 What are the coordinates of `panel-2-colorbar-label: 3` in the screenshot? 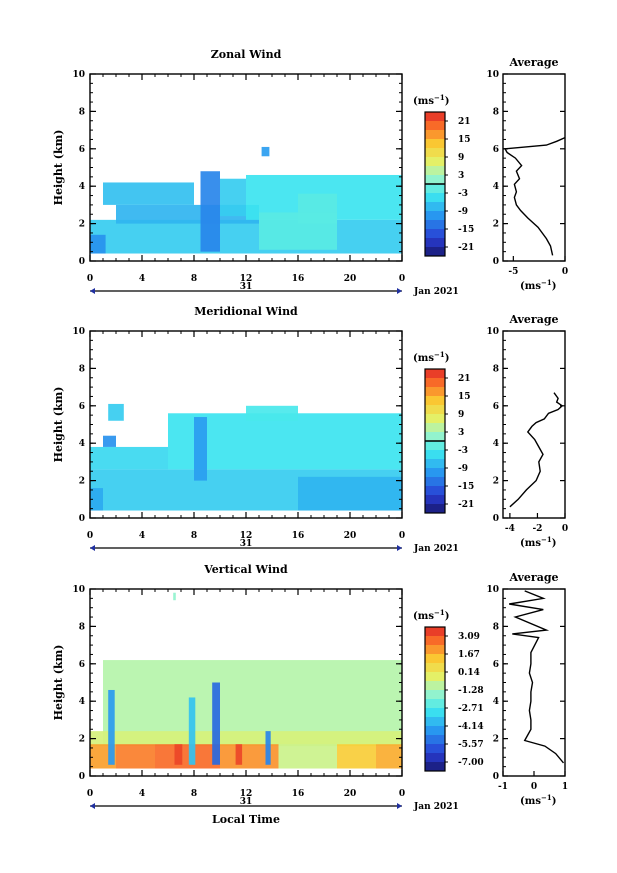 It's located at (461, 433).